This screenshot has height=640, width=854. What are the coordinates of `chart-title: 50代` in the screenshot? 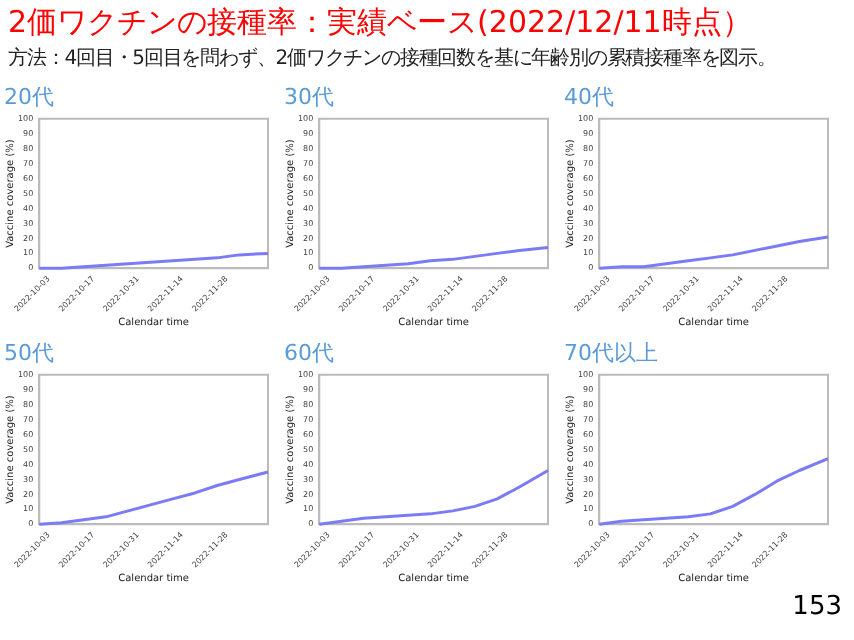 It's located at (30, 354).